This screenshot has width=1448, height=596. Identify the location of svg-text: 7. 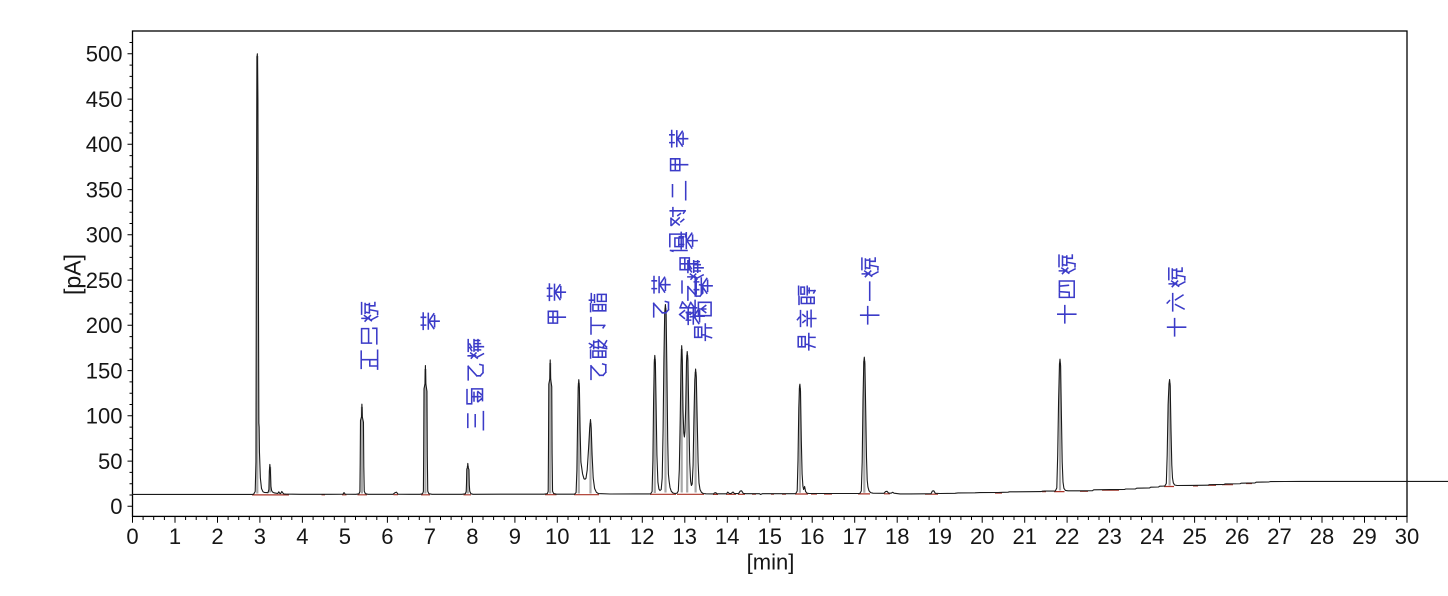
(430, 536).